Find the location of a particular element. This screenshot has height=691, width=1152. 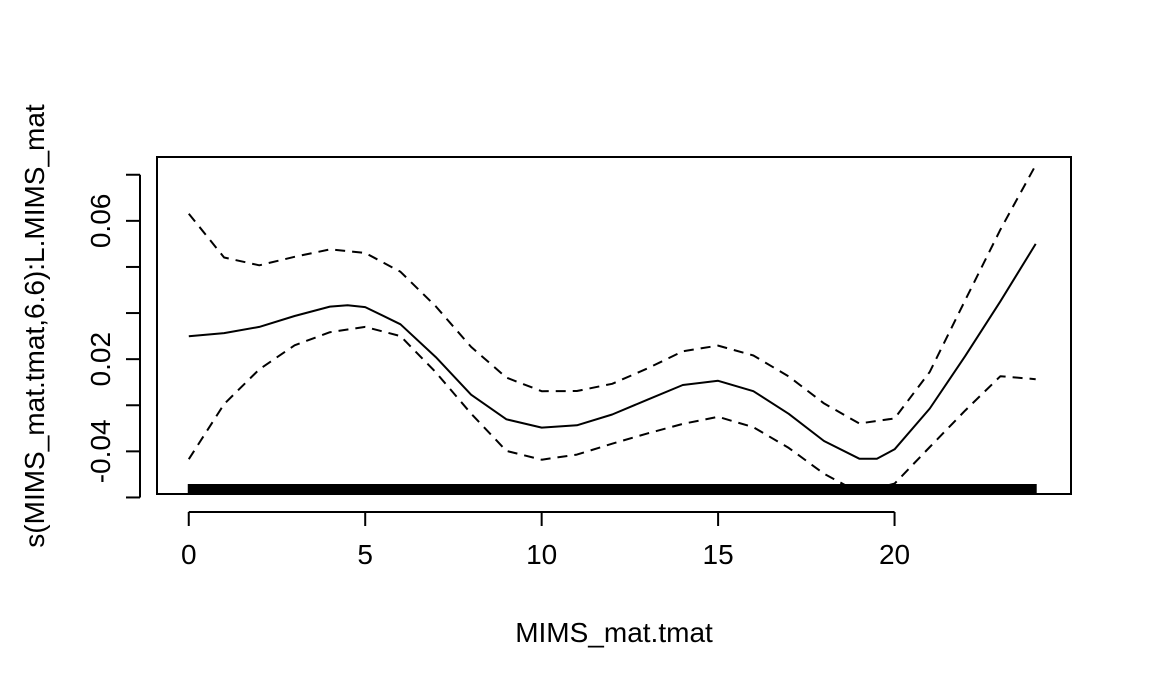

y-axis-title: s(MIMS_mat.tmat,6.6):L.MIMS_mat is located at coordinates (34, 326).